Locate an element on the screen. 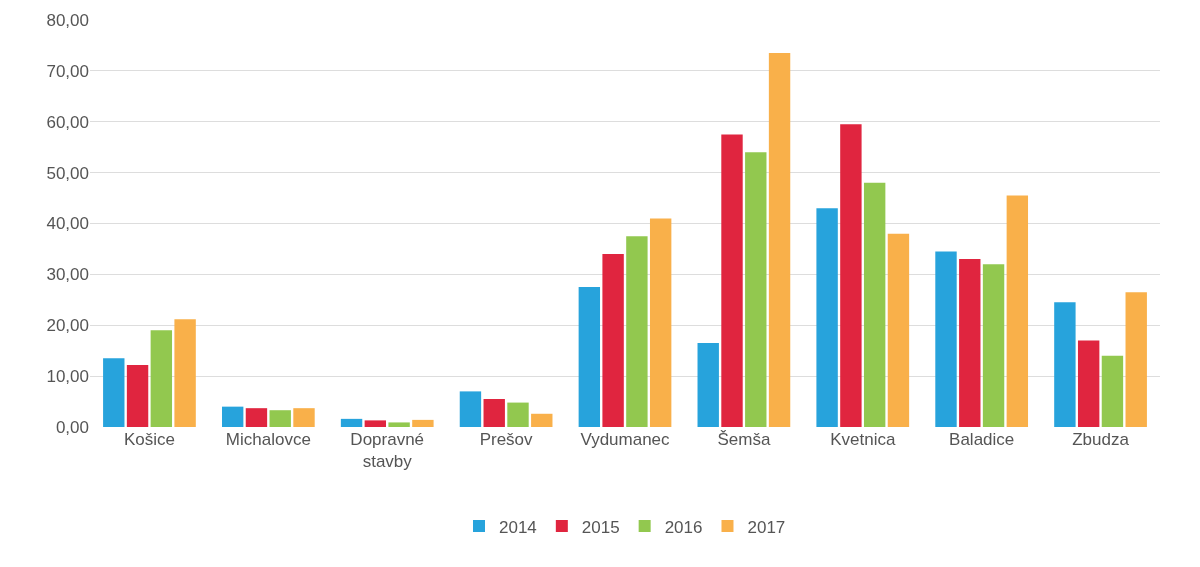 This screenshot has height=567, width=1200. y-tick-label: 0,00 is located at coordinates (72, 427).